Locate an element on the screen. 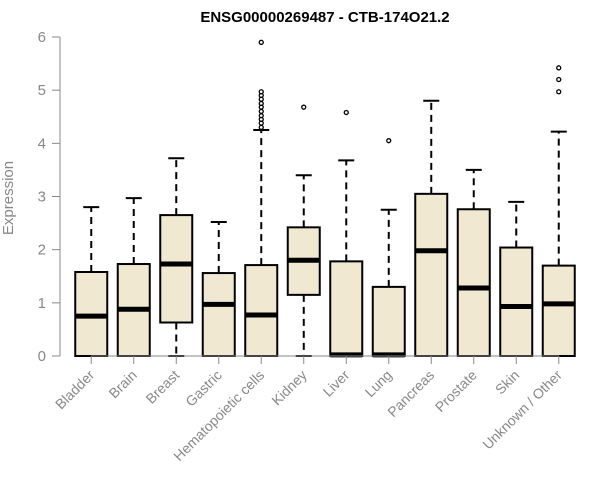  x-tick-label: Bladder is located at coordinates (75, 390).